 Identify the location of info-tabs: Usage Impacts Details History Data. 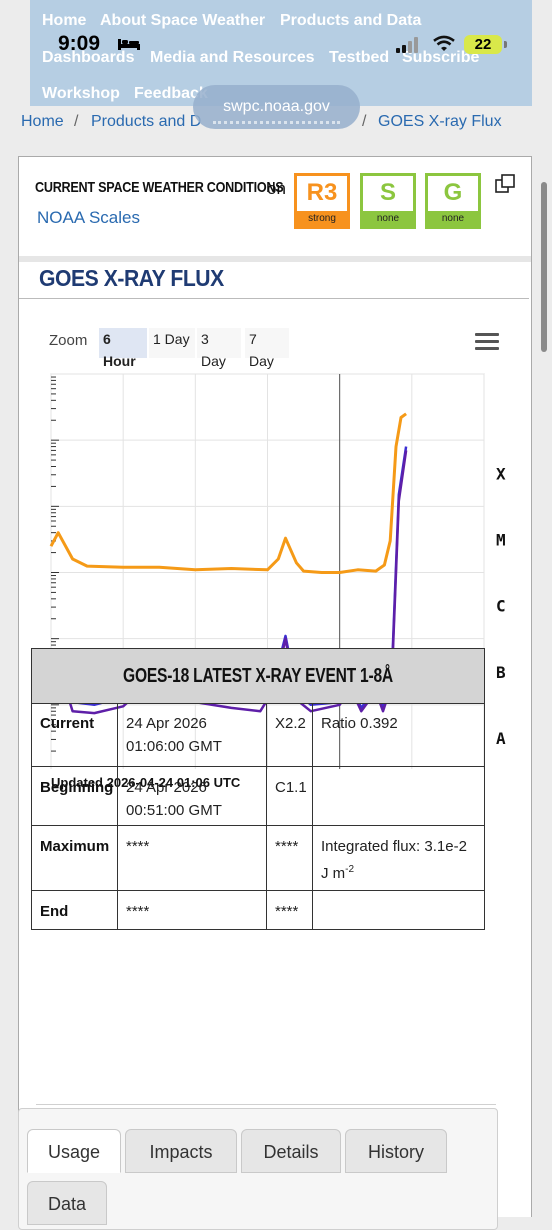
(258, 1169).